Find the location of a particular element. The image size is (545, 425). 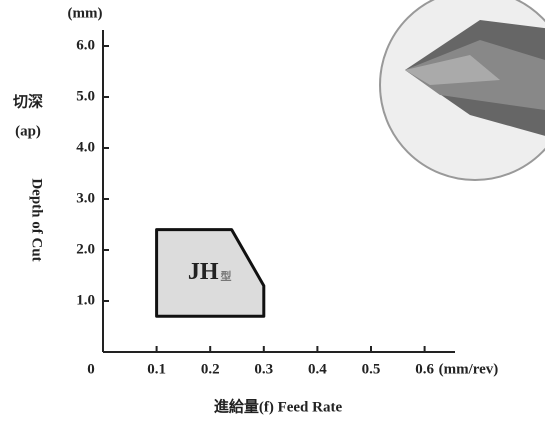

y-tick-label: 4.0 is located at coordinates (85, 147).